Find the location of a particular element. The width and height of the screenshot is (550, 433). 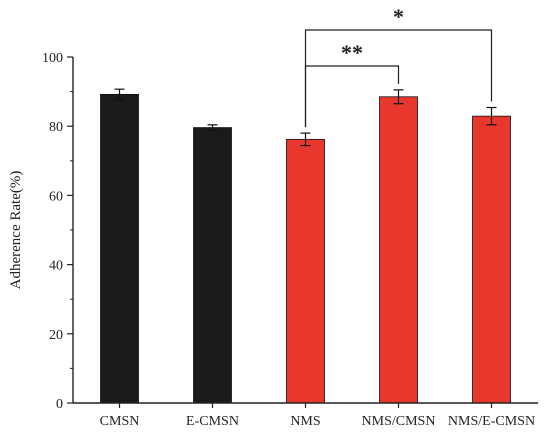

y-tick-label: 60 is located at coordinates (56, 196).